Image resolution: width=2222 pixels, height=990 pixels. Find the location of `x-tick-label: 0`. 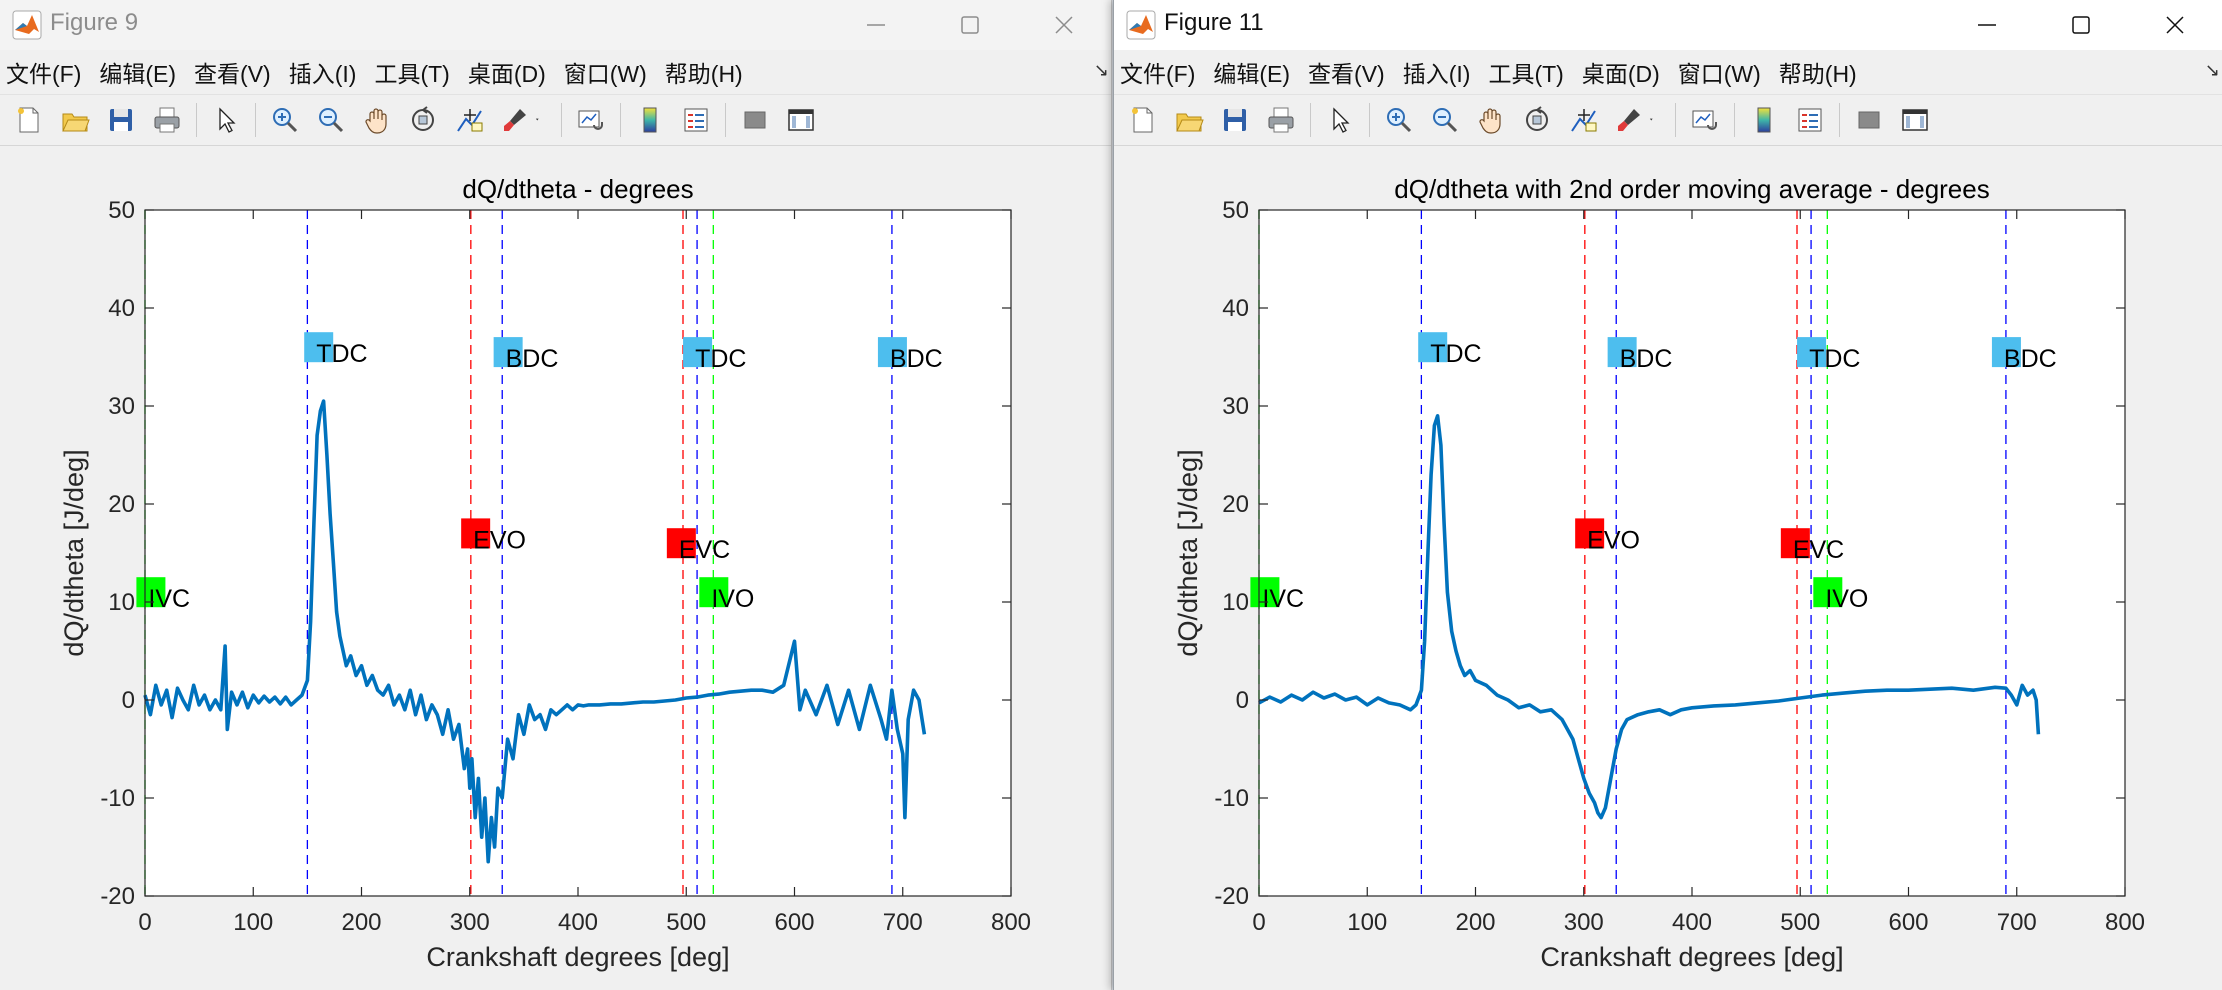

x-tick-label: 0 is located at coordinates (1258, 922).